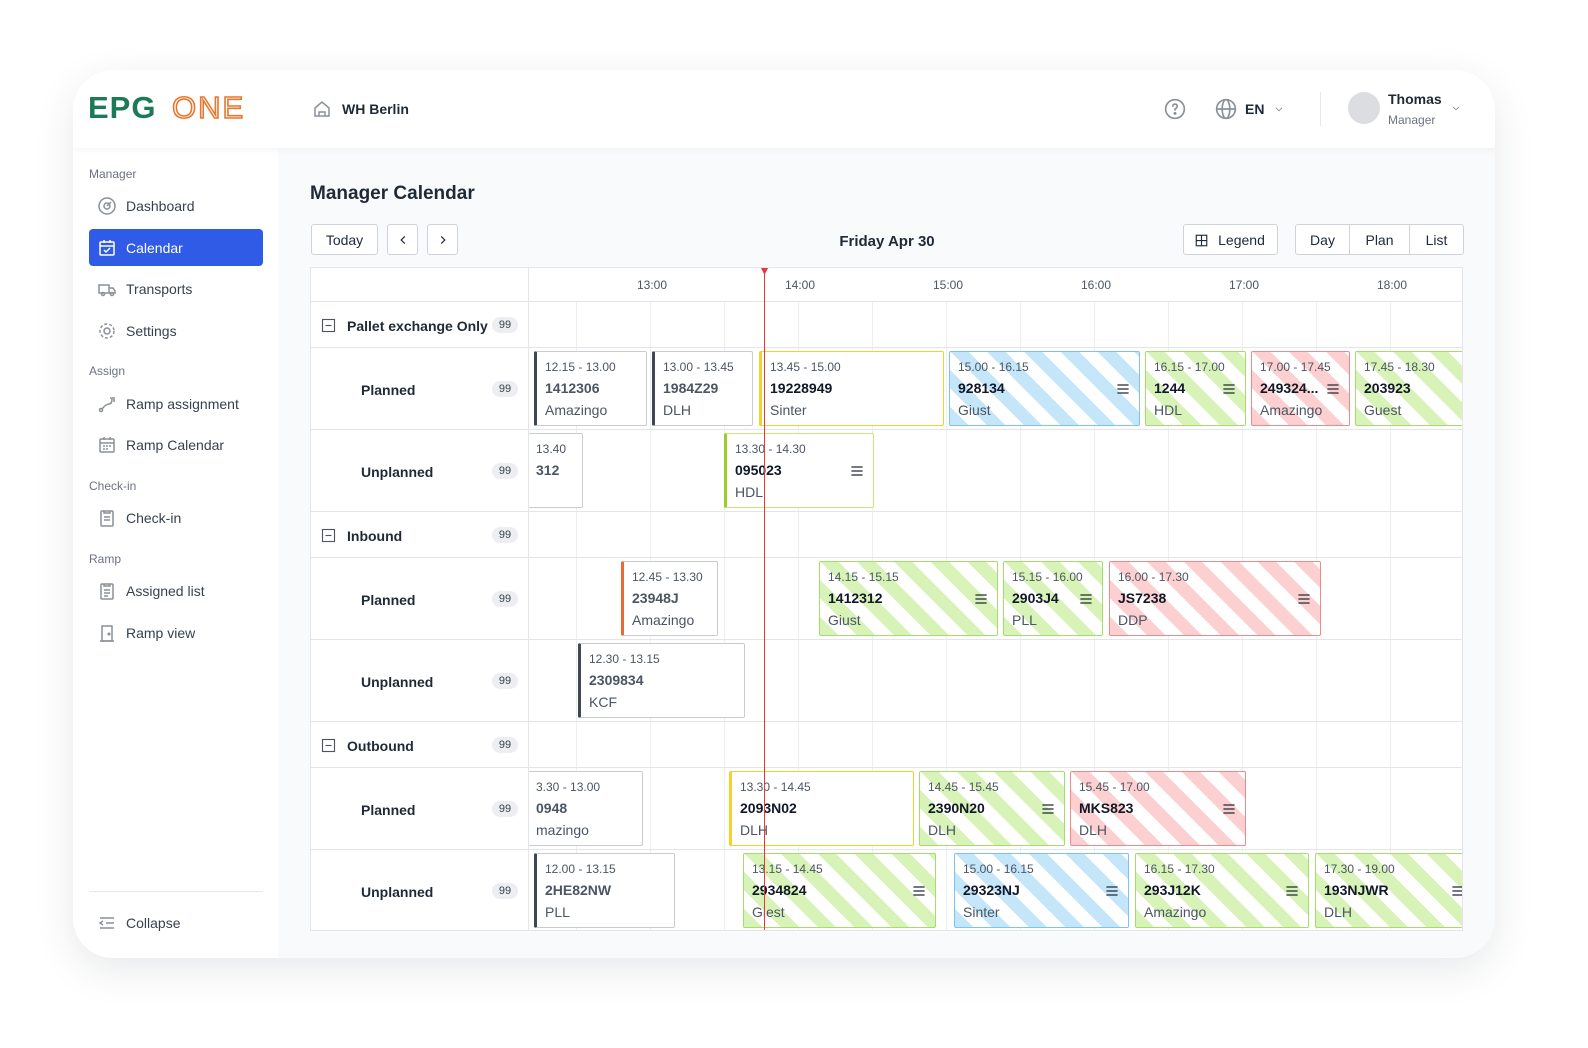 This screenshot has height=1048, width=1588. I want to click on sidebar-item: Calendar, so click(154, 248).